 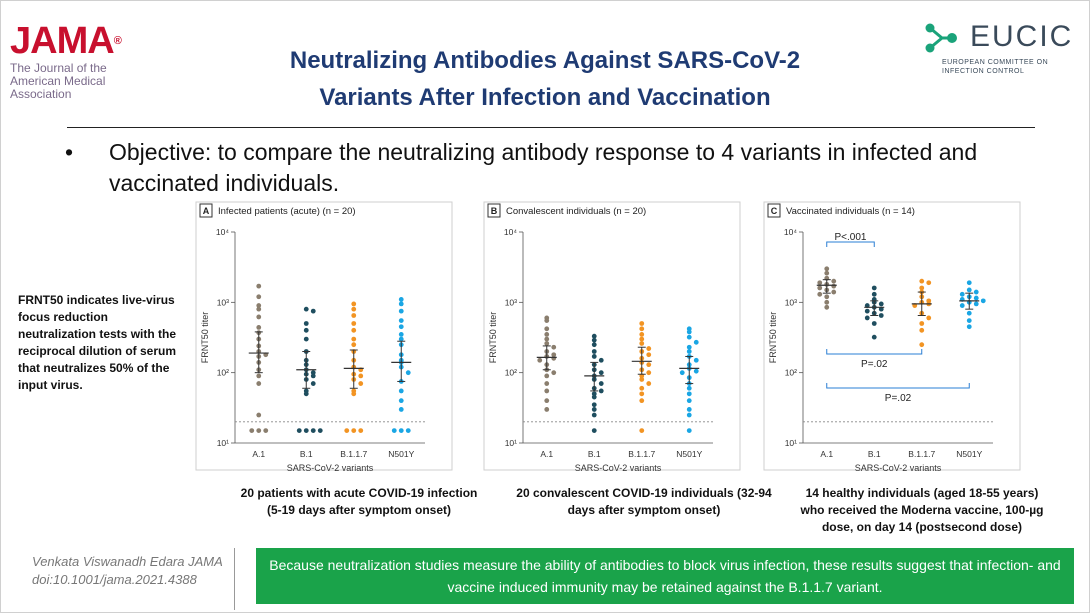 I want to click on chart-frame, so click(x=892, y=336).